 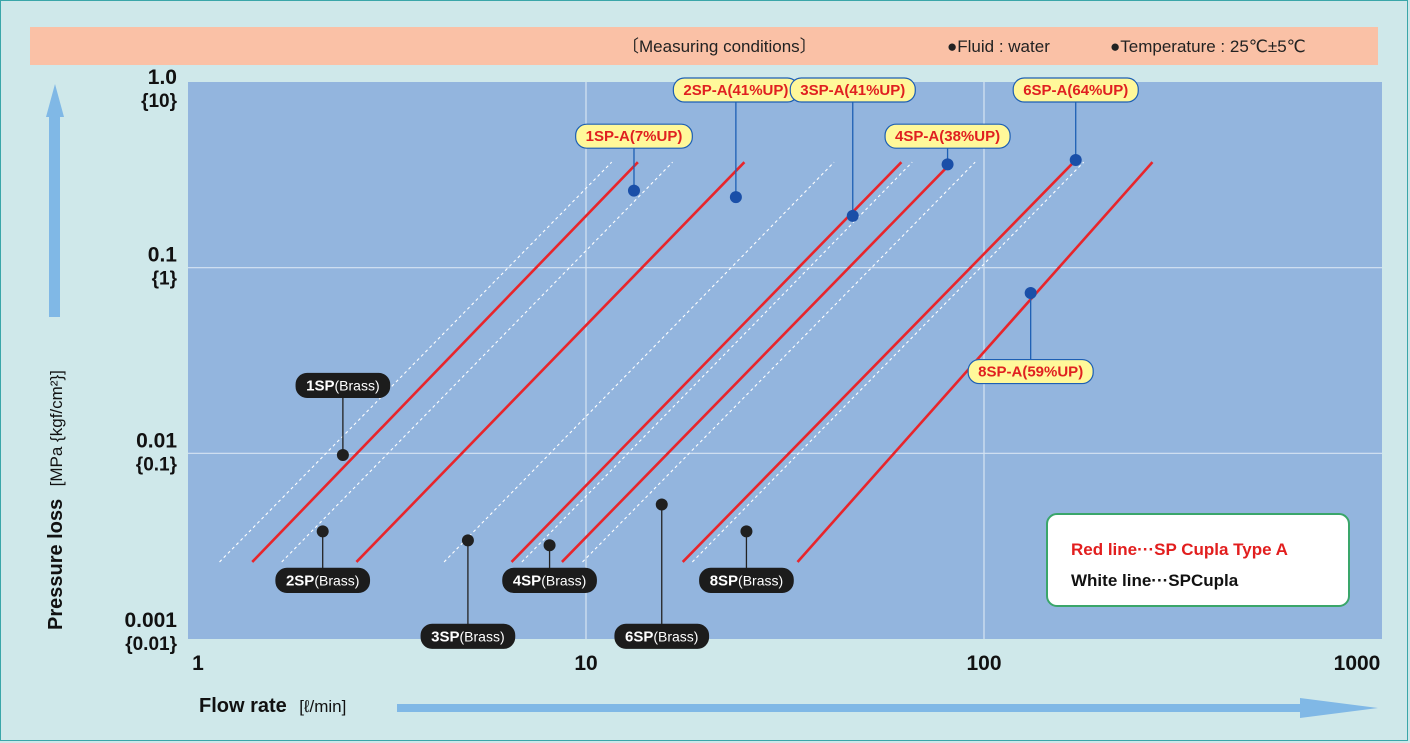 What do you see at coordinates (1357, 663) in the screenshot?
I see `x-tick-label: 1000` at bounding box center [1357, 663].